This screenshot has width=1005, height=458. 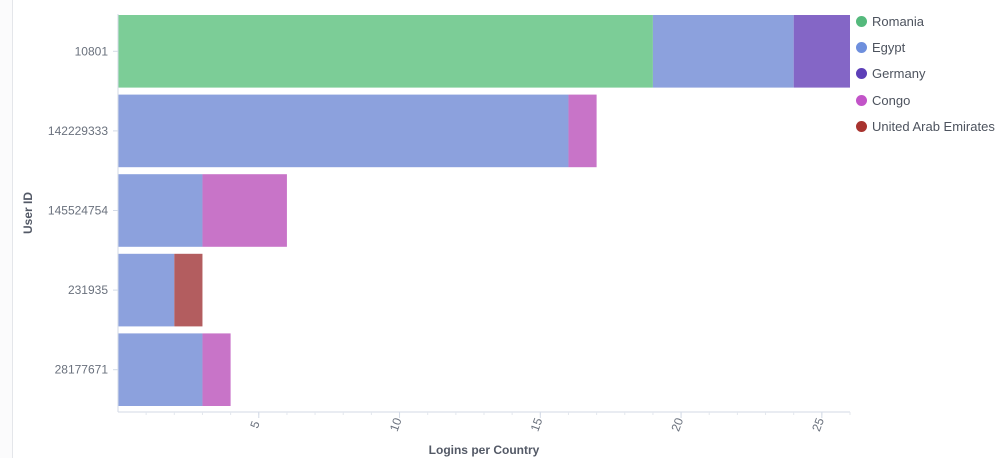 What do you see at coordinates (677, 425) in the screenshot?
I see `x-tick-label: 20` at bounding box center [677, 425].